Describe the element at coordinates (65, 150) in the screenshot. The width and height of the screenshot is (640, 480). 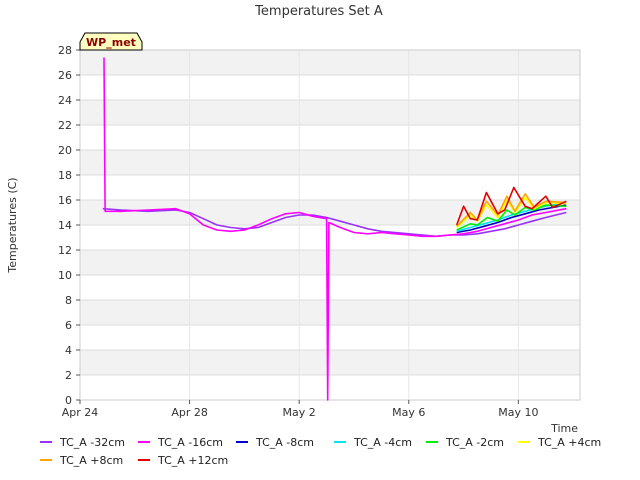
I see `y-tick-label: 20` at that location.